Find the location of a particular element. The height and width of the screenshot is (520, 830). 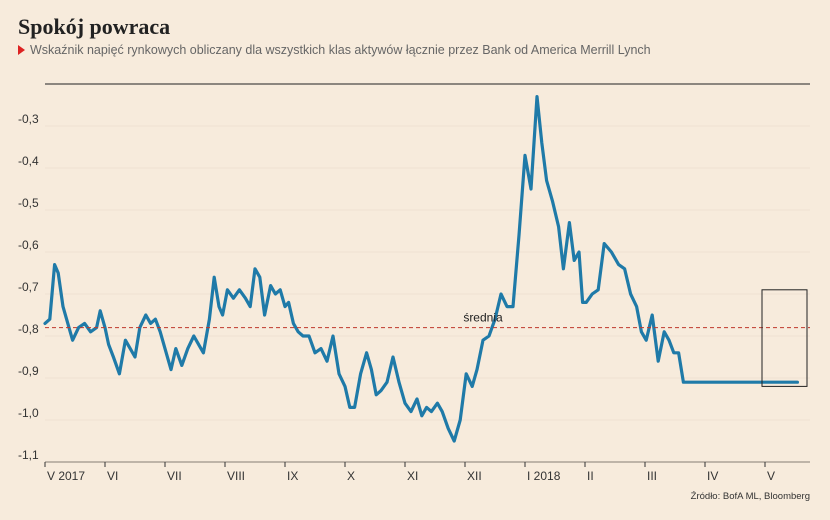

y-axis: -0,3 -0,4 -0,5 -0,6 -0,7 -0,8 -0,9 -1,0 -1,1 is located at coordinates (28, 287).